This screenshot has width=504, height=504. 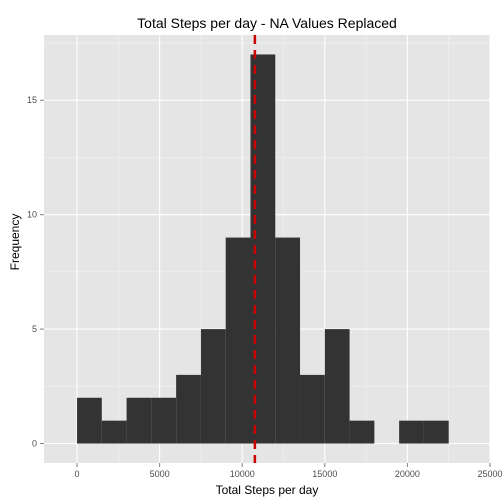 I want to click on x-axis: 0 5000 10000 15000 20000 25000, so click(x=289, y=471).